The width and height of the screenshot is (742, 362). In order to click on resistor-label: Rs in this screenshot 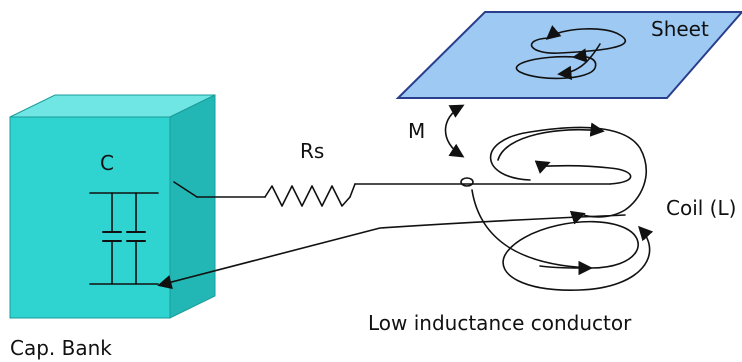, I will do `click(312, 151)`.